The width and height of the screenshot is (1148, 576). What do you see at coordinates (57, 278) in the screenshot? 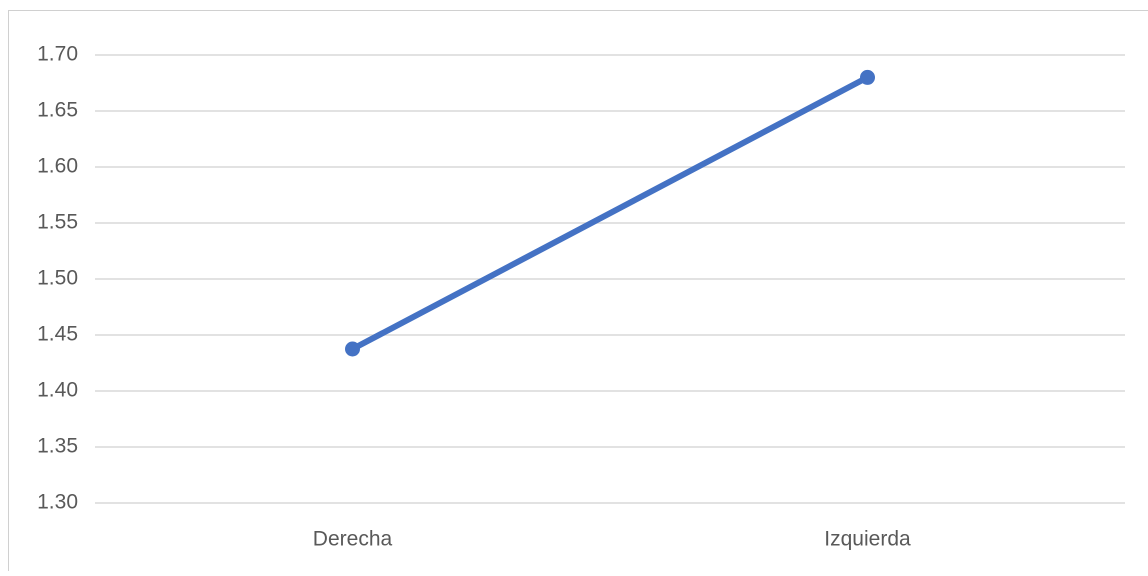
I see `y-tick-label: 1.50` at bounding box center [57, 278].